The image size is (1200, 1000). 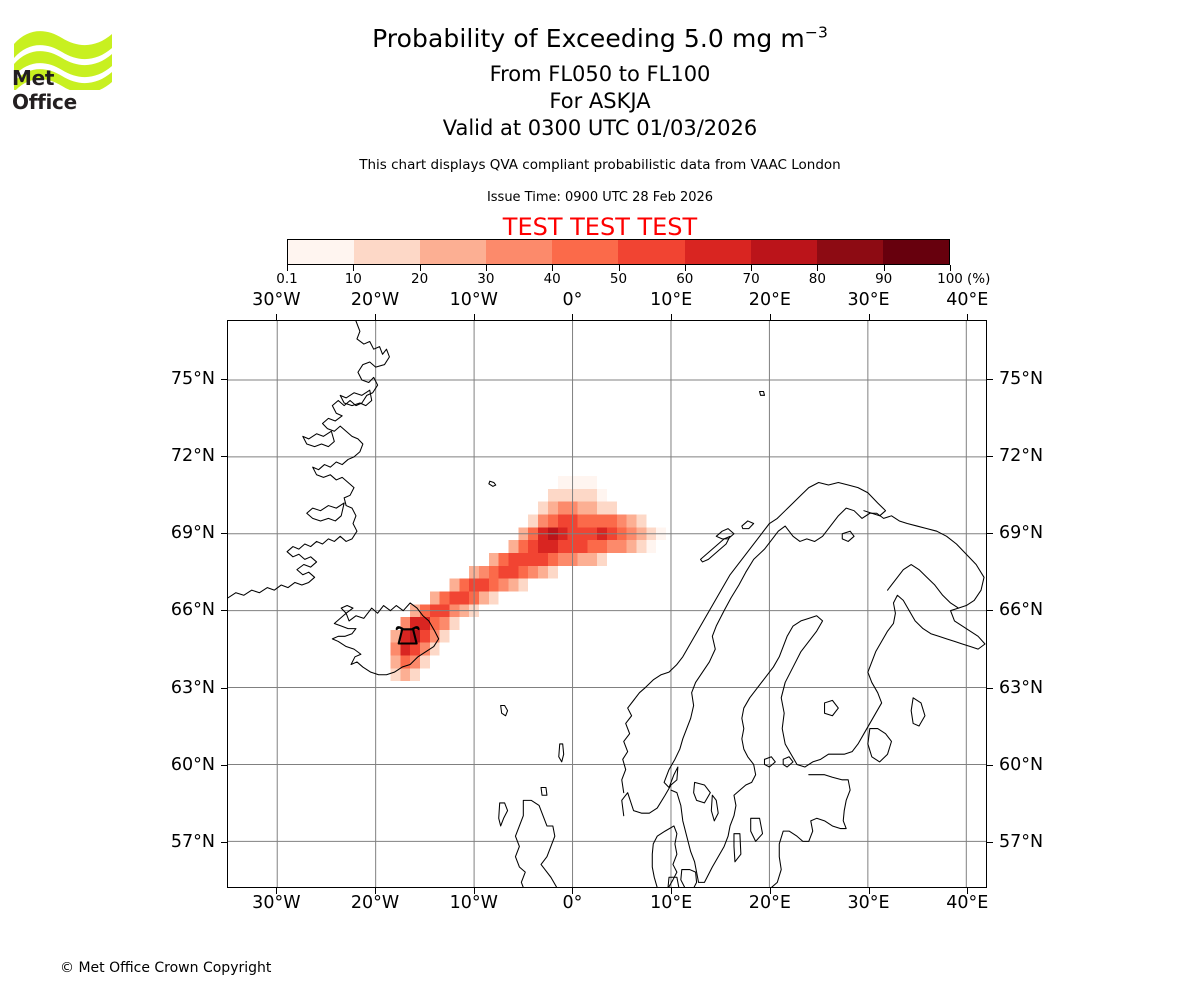 What do you see at coordinates (192, 533) in the screenshot?
I see `lat-tick-label-left-69°N: 69°N` at bounding box center [192, 533].